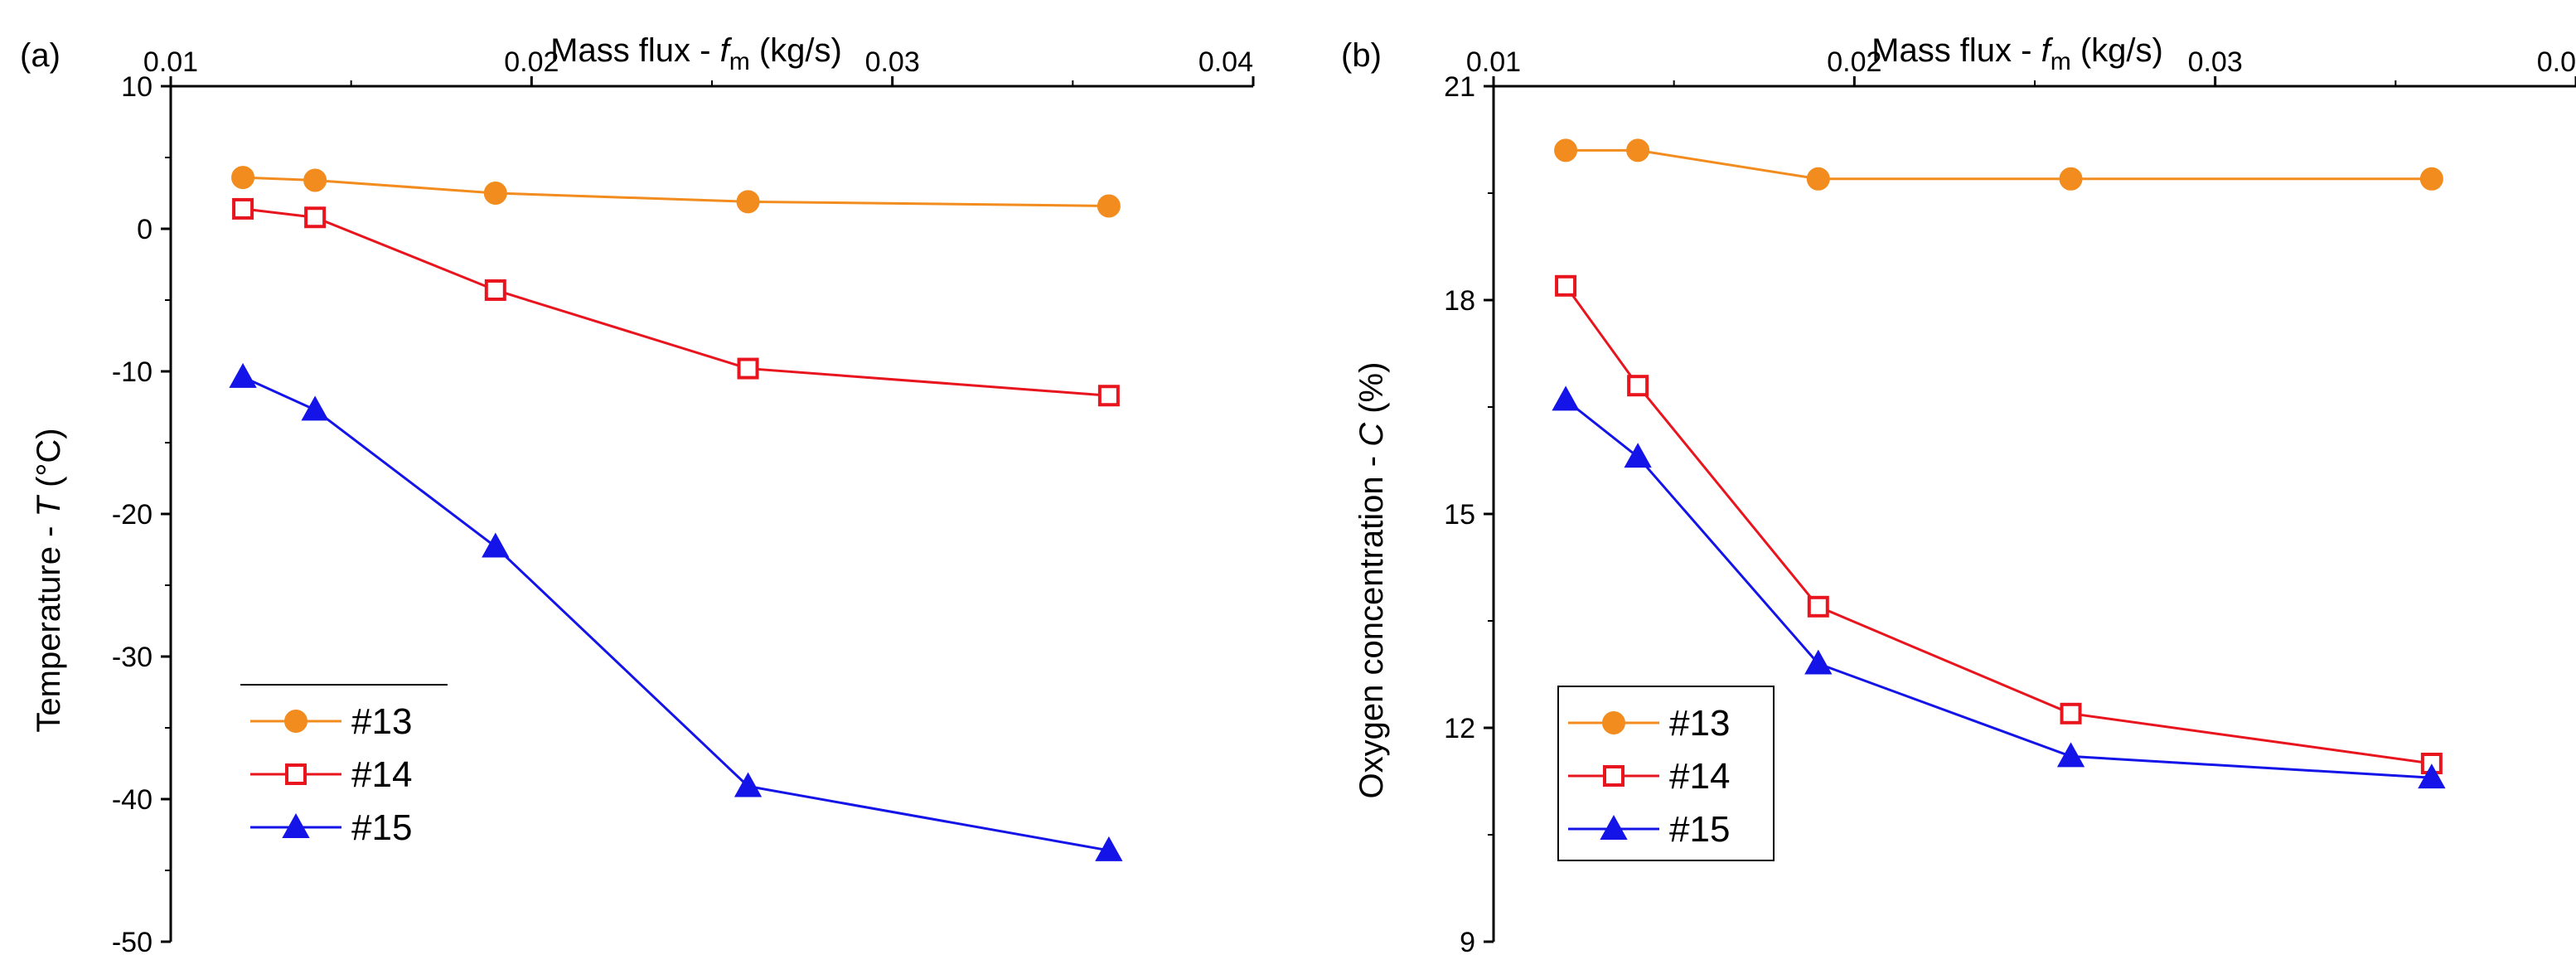  I want to click on y-axis-title-variable: T, so click(49, 505).